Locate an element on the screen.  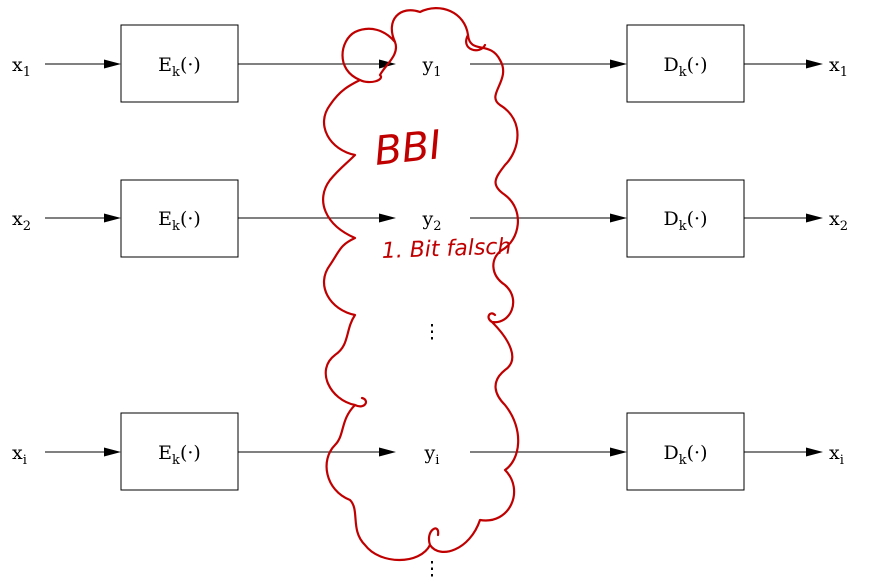
row-2: x2 Ek(·) y2 Dk(·) x2 is located at coordinates (430, 218).